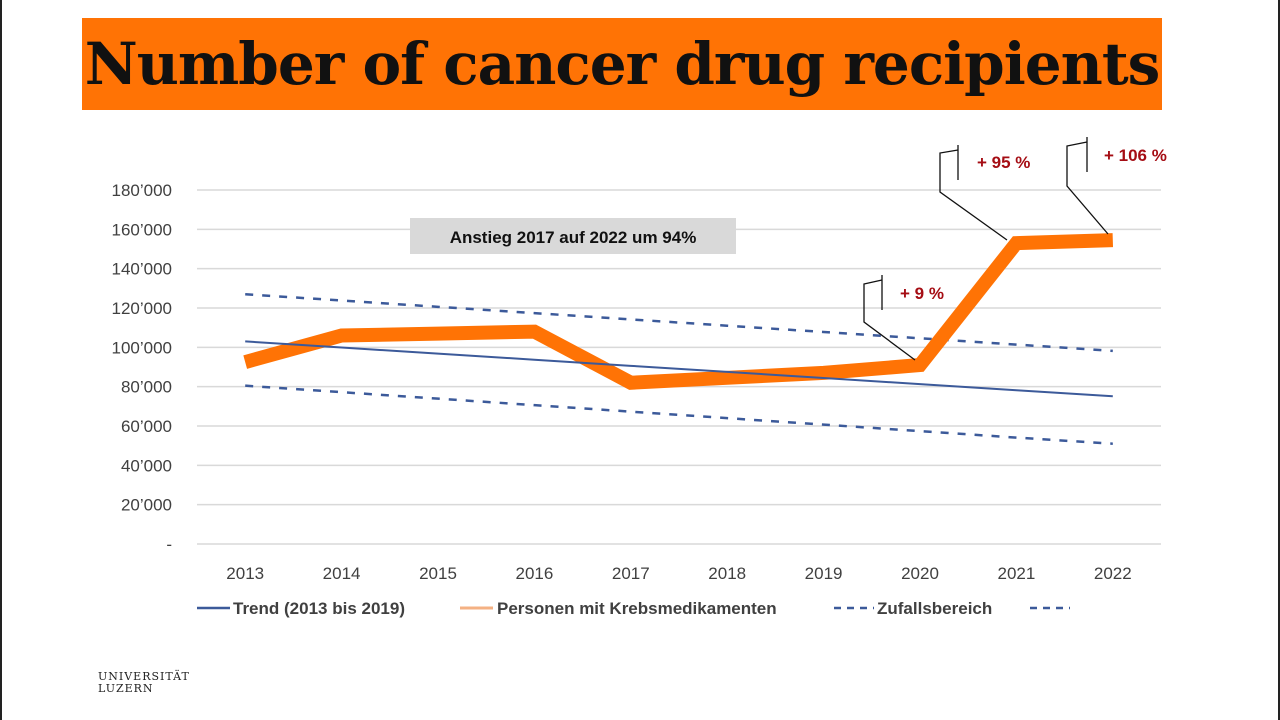 The width and height of the screenshot is (1280, 720). Describe the element at coordinates (1135, 155) in the screenshot. I see `callout-label-2022: + 106 %` at that location.